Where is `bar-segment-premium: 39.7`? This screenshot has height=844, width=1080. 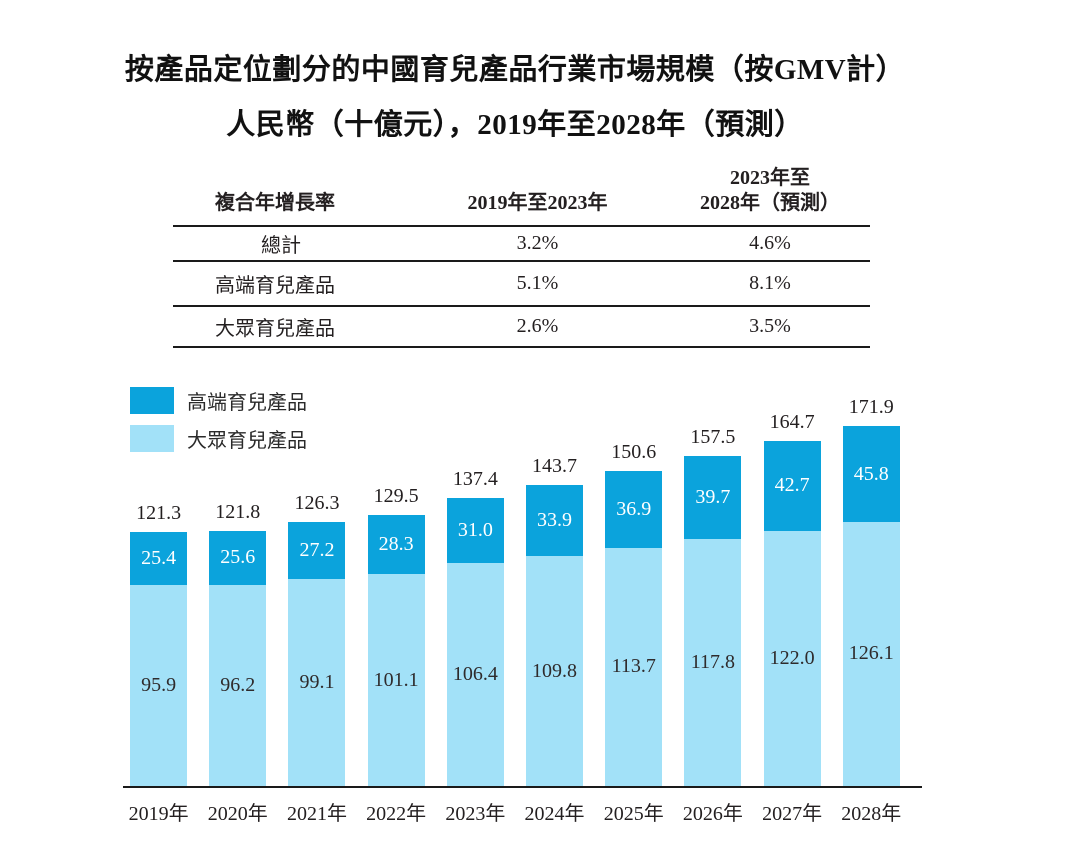 bar-segment-premium: 39.7 is located at coordinates (713, 498).